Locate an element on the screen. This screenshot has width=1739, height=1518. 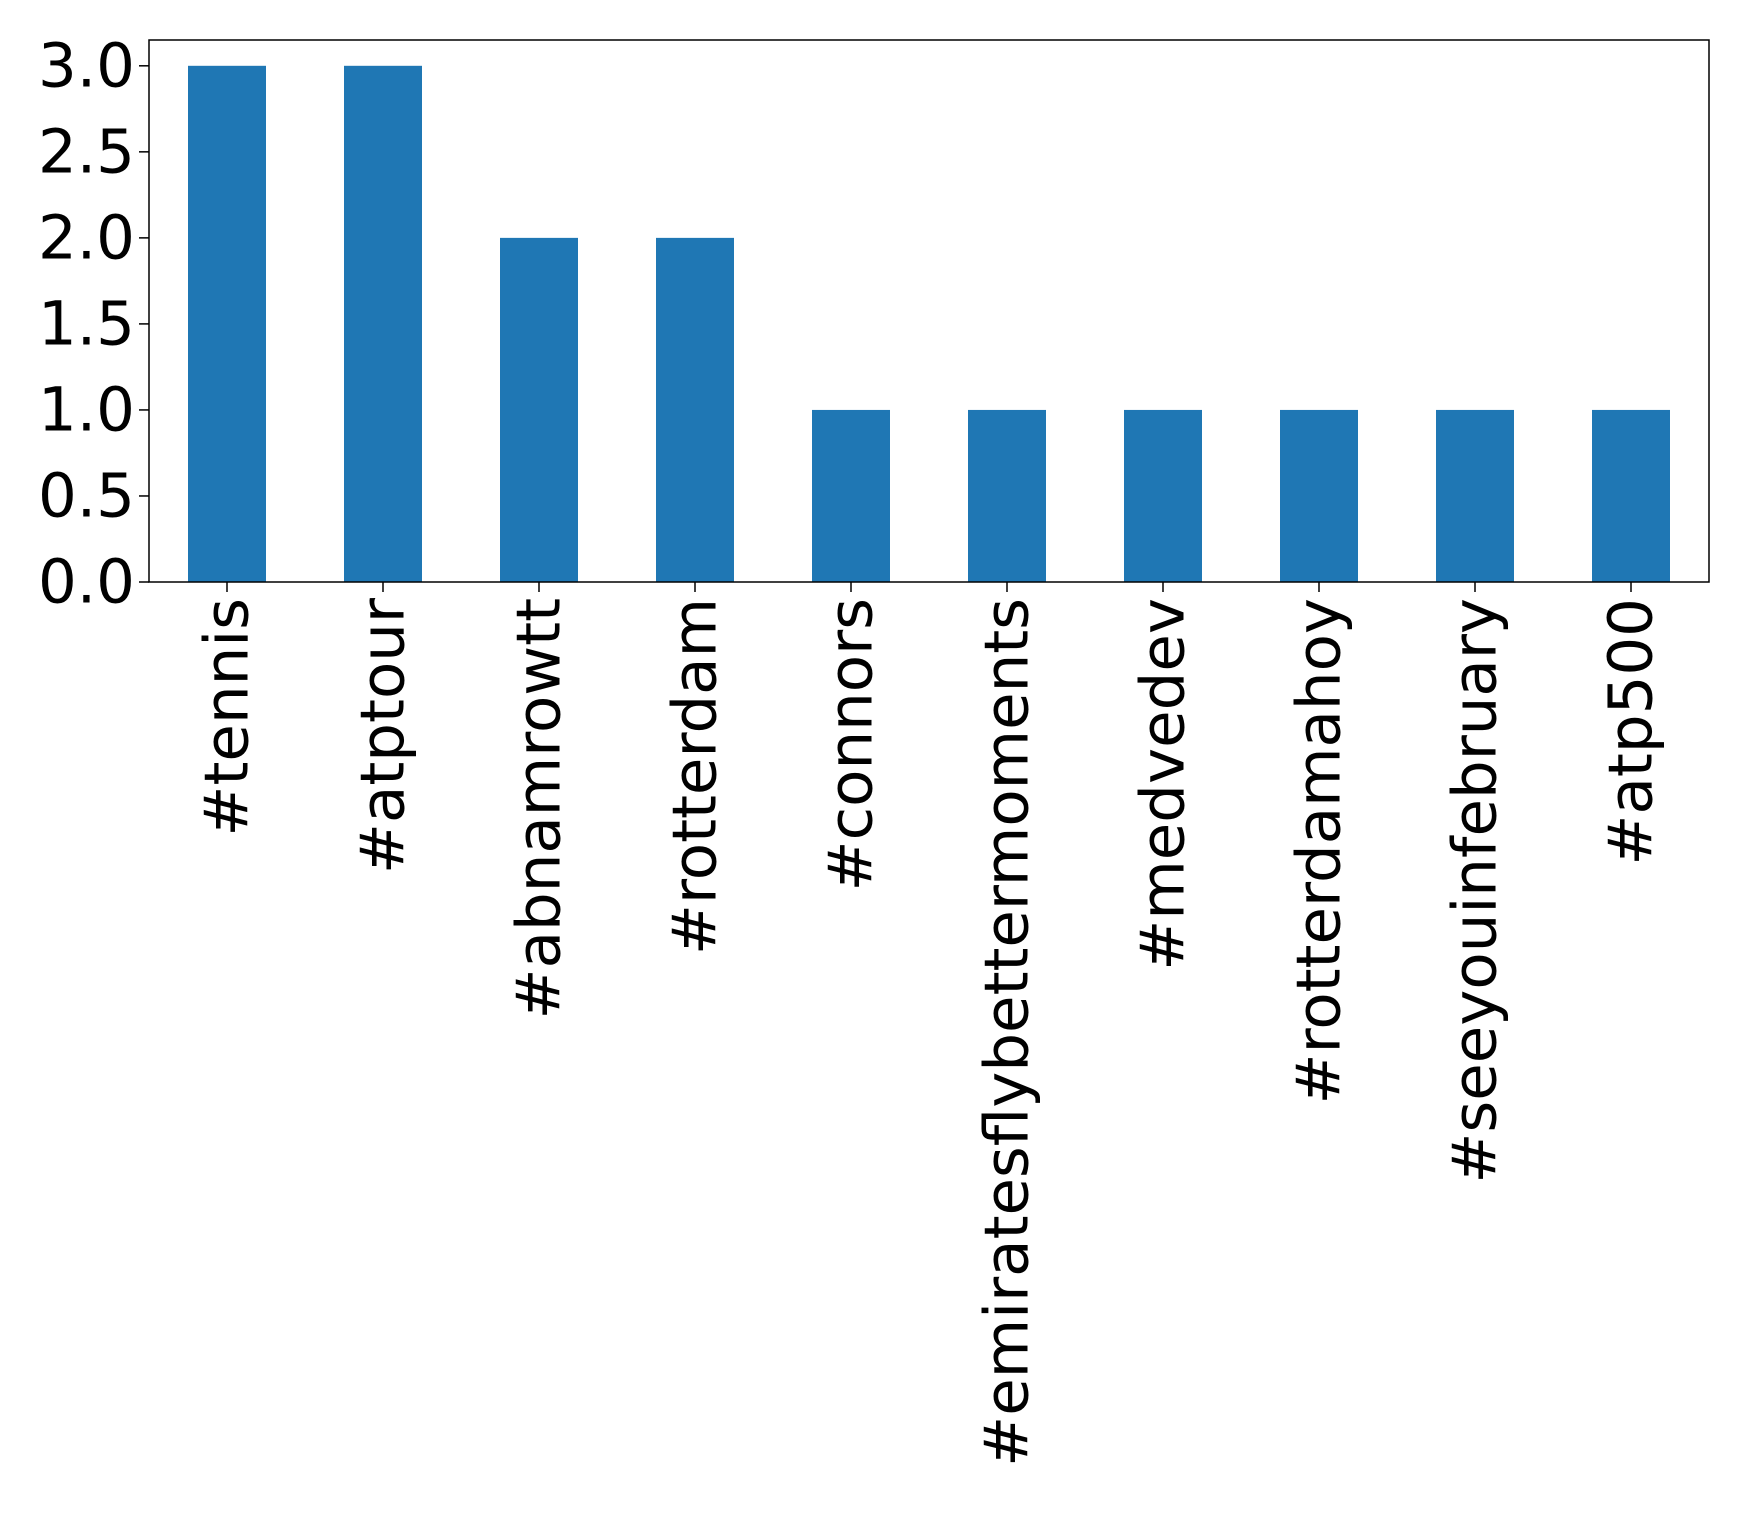
bar-connors is located at coordinates (851, 495).